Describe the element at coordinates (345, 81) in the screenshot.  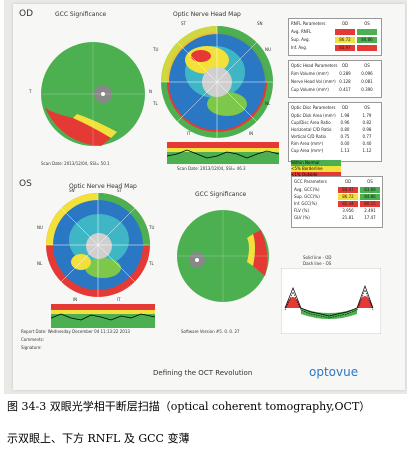
I see `onh-cell-od: 0.128` at that location.